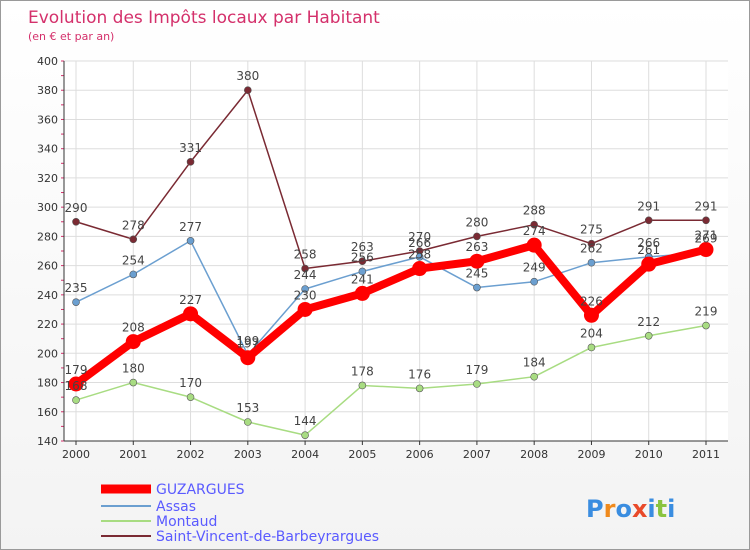  I want to click on data-label-guzargues: 261, so click(648, 250).